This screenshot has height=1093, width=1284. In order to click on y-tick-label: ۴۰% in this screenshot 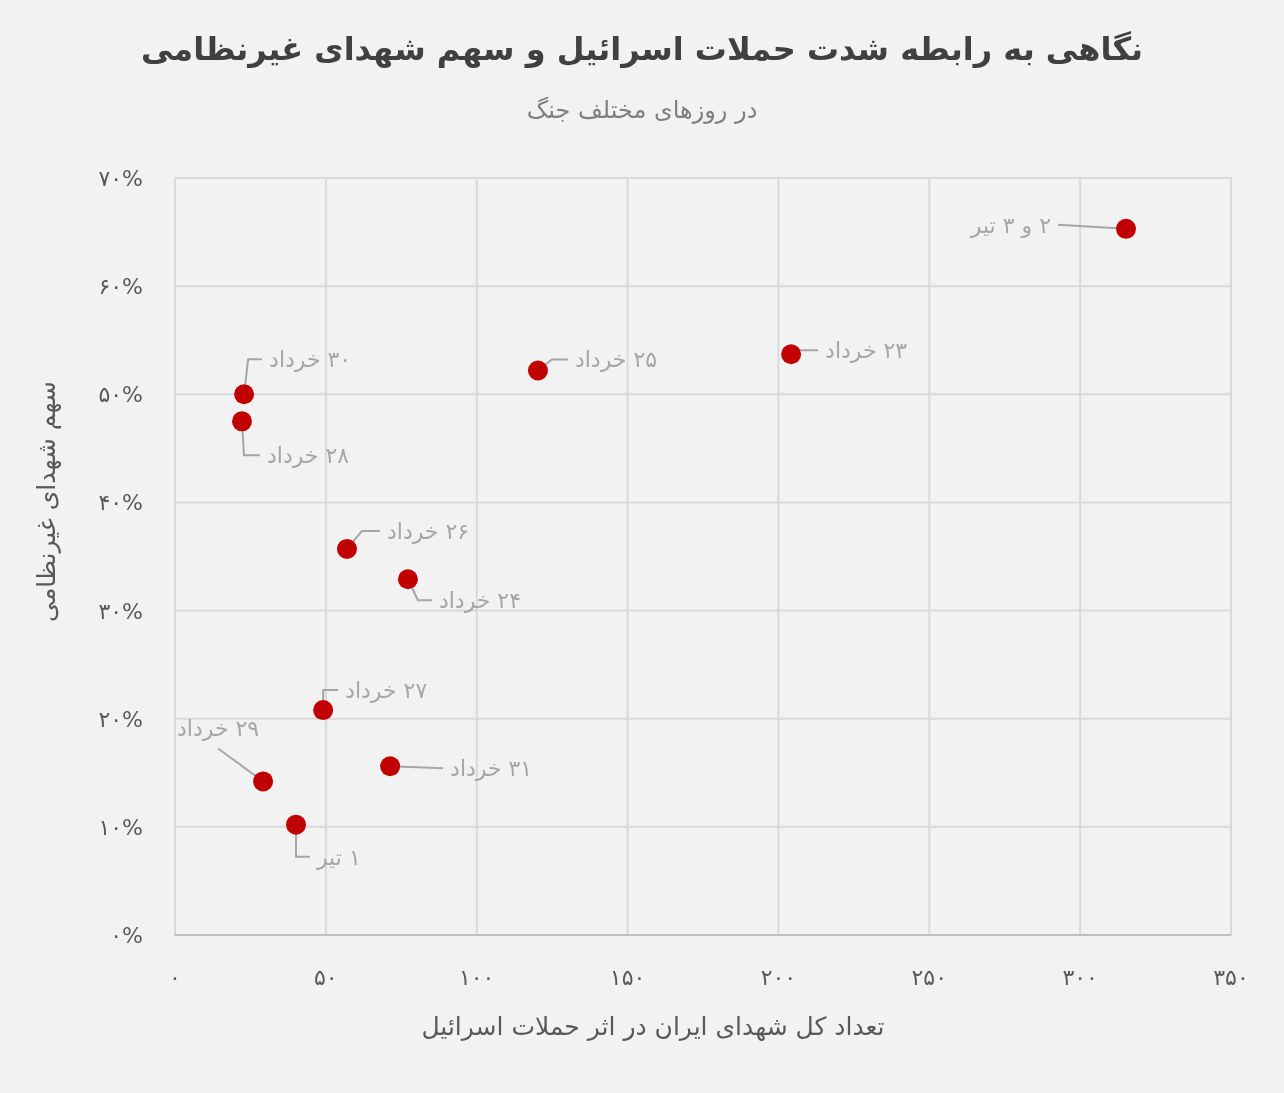, I will do `click(120, 503)`.